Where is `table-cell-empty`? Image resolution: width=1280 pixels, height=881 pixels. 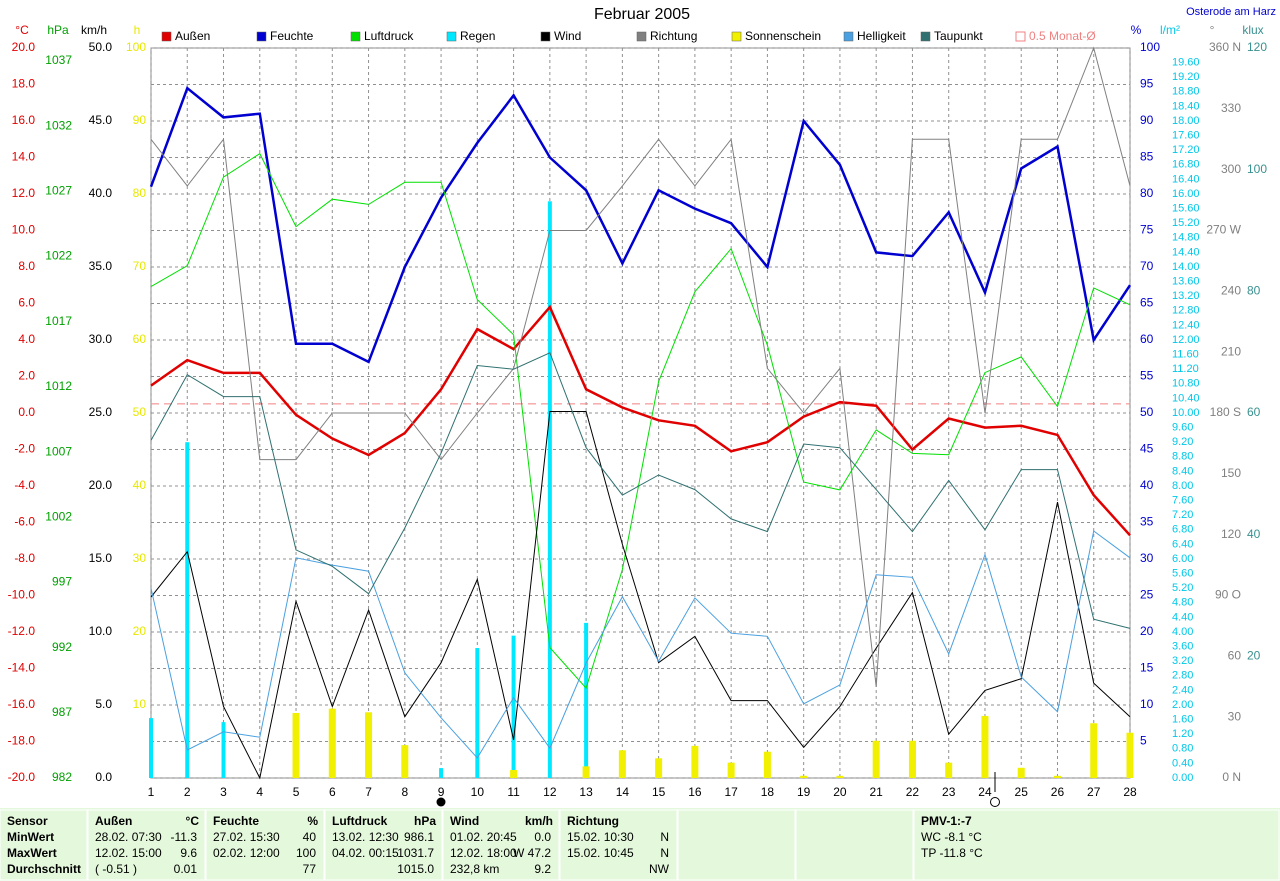
table-cell-empty is located at coordinates (854, 845).